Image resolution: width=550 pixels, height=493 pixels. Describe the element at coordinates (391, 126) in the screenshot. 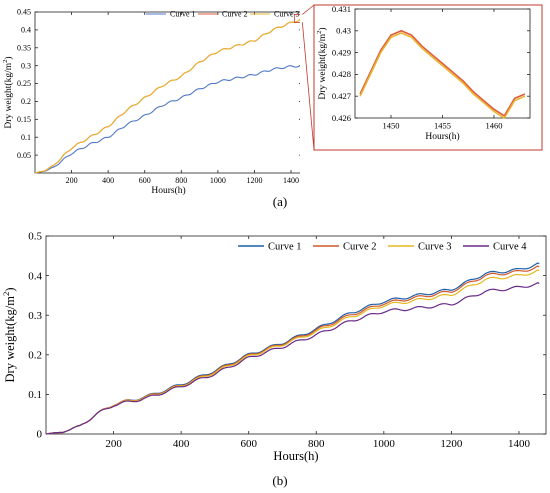

I see `x-tick-label: 1450` at that location.